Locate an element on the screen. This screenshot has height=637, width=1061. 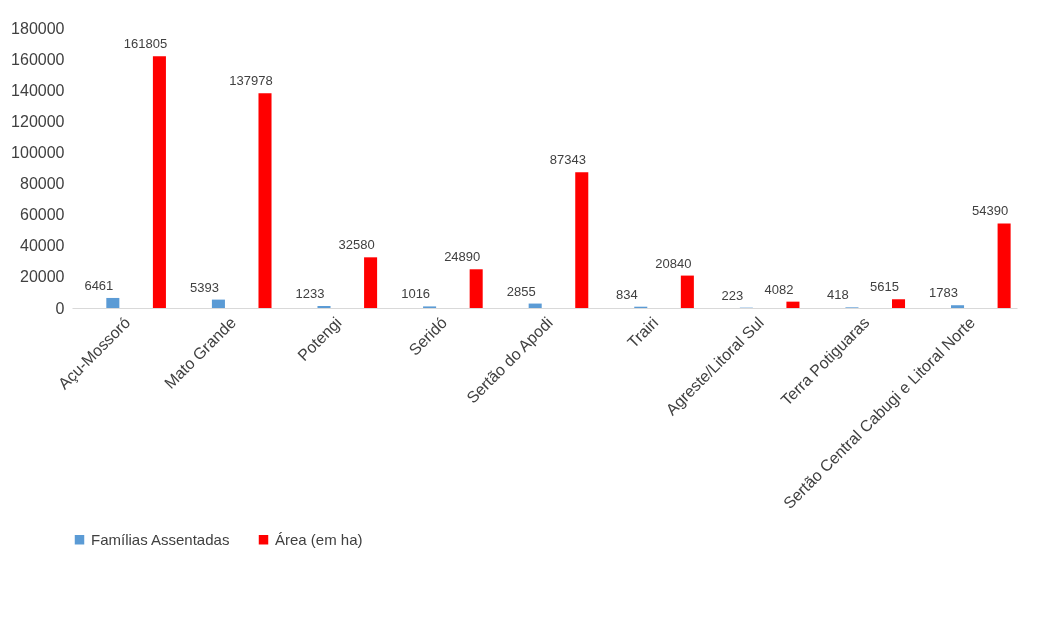
data-label: 4082 is located at coordinates (779, 289).